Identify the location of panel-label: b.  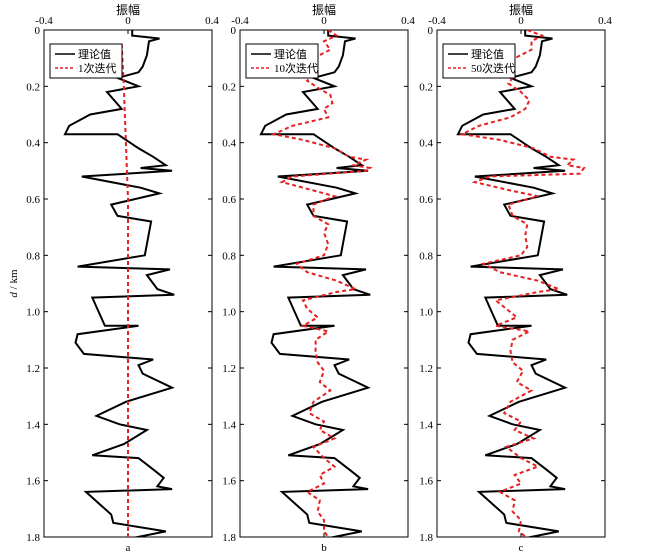
(324, 548).